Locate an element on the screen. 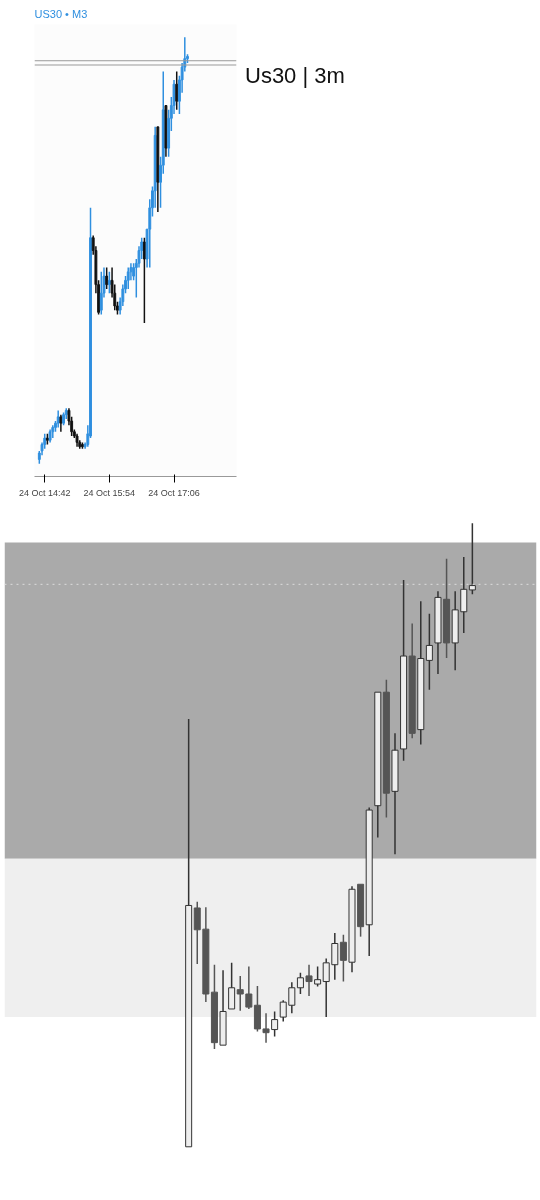  x-tick-label: 24 Oct 14:42 is located at coordinates (44, 492).